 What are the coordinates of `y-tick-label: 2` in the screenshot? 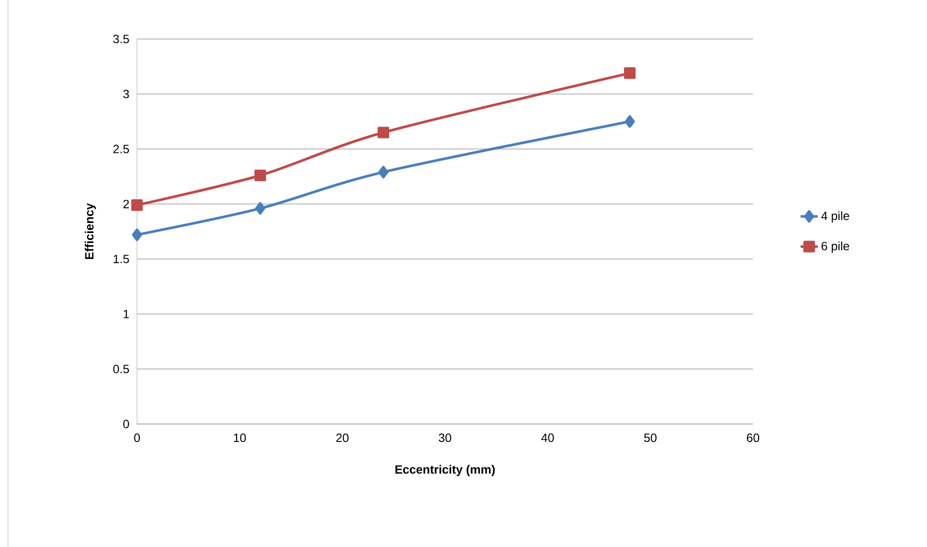 It's located at (126, 204).